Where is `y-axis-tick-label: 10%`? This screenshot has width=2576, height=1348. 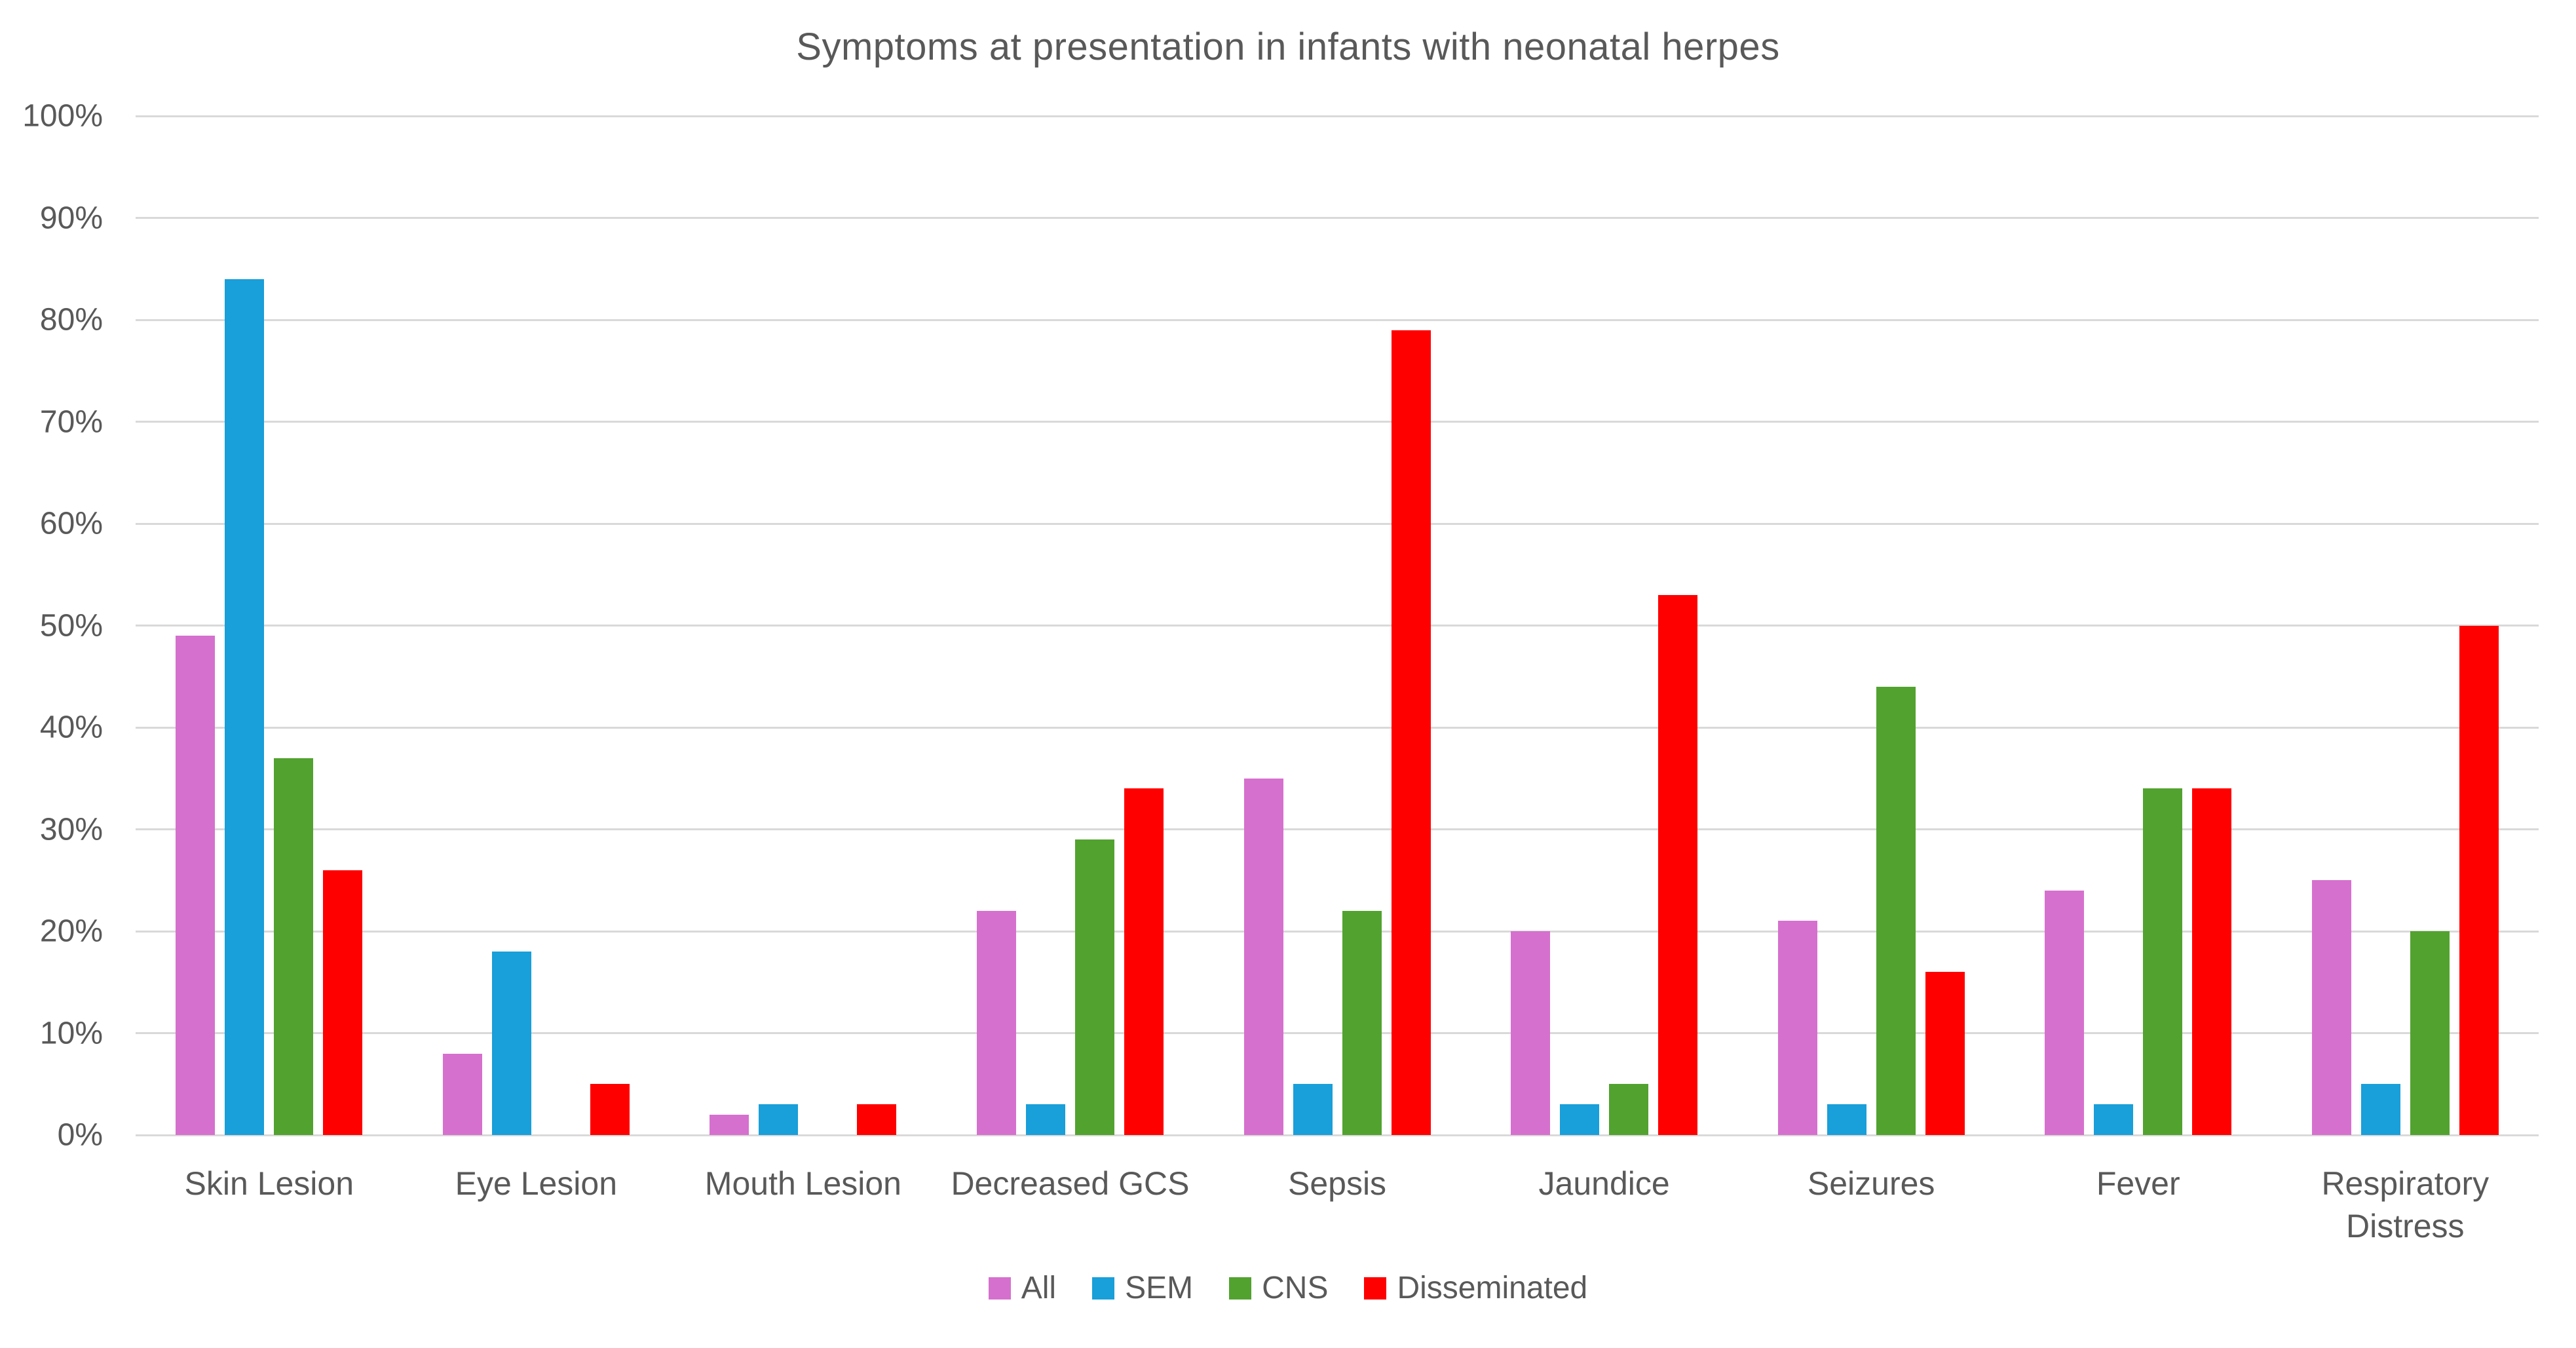 y-axis-tick-label: 10% is located at coordinates (71, 1033).